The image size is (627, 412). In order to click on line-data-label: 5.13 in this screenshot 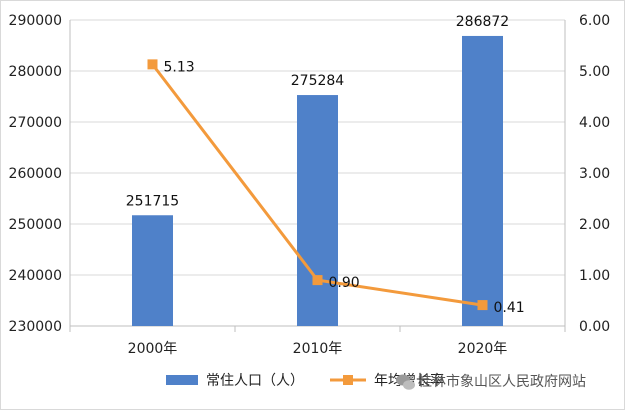, I will do `click(179, 67)`.